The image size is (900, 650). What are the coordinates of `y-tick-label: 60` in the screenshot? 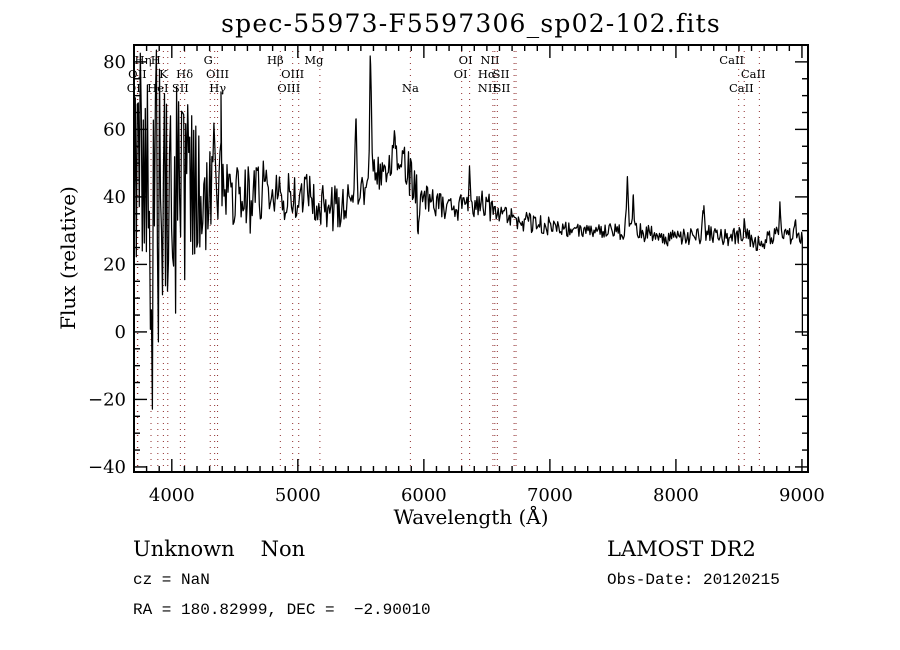 It's located at (114, 129).